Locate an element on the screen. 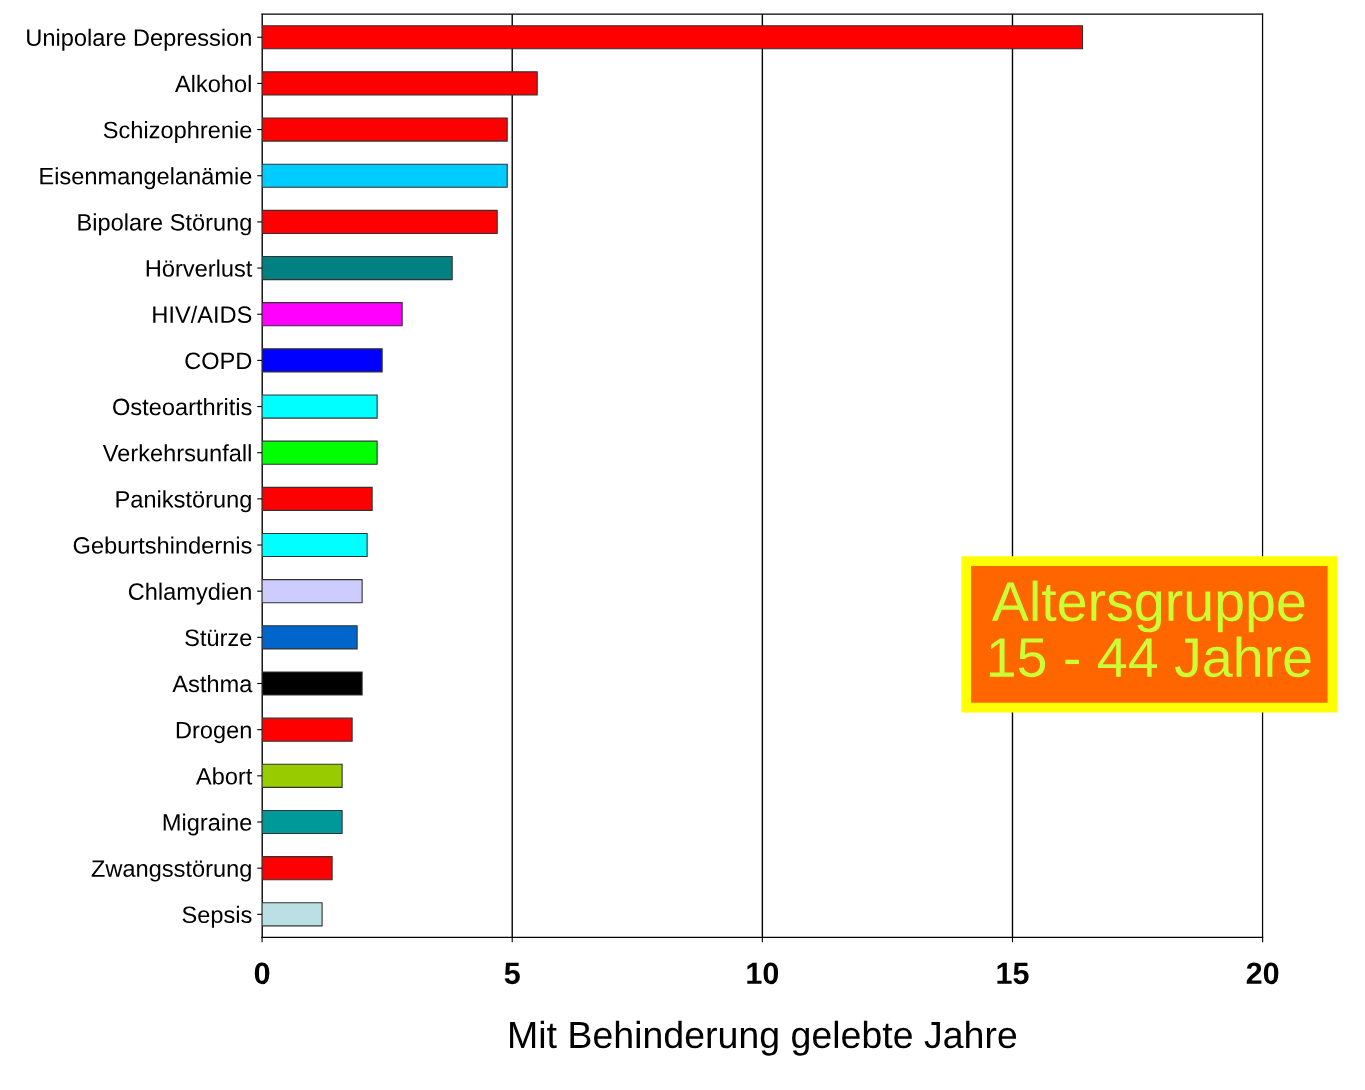 Image resolution: width=1365 pixels, height=1090 pixels. x-tick-label: 0 is located at coordinates (262, 973).